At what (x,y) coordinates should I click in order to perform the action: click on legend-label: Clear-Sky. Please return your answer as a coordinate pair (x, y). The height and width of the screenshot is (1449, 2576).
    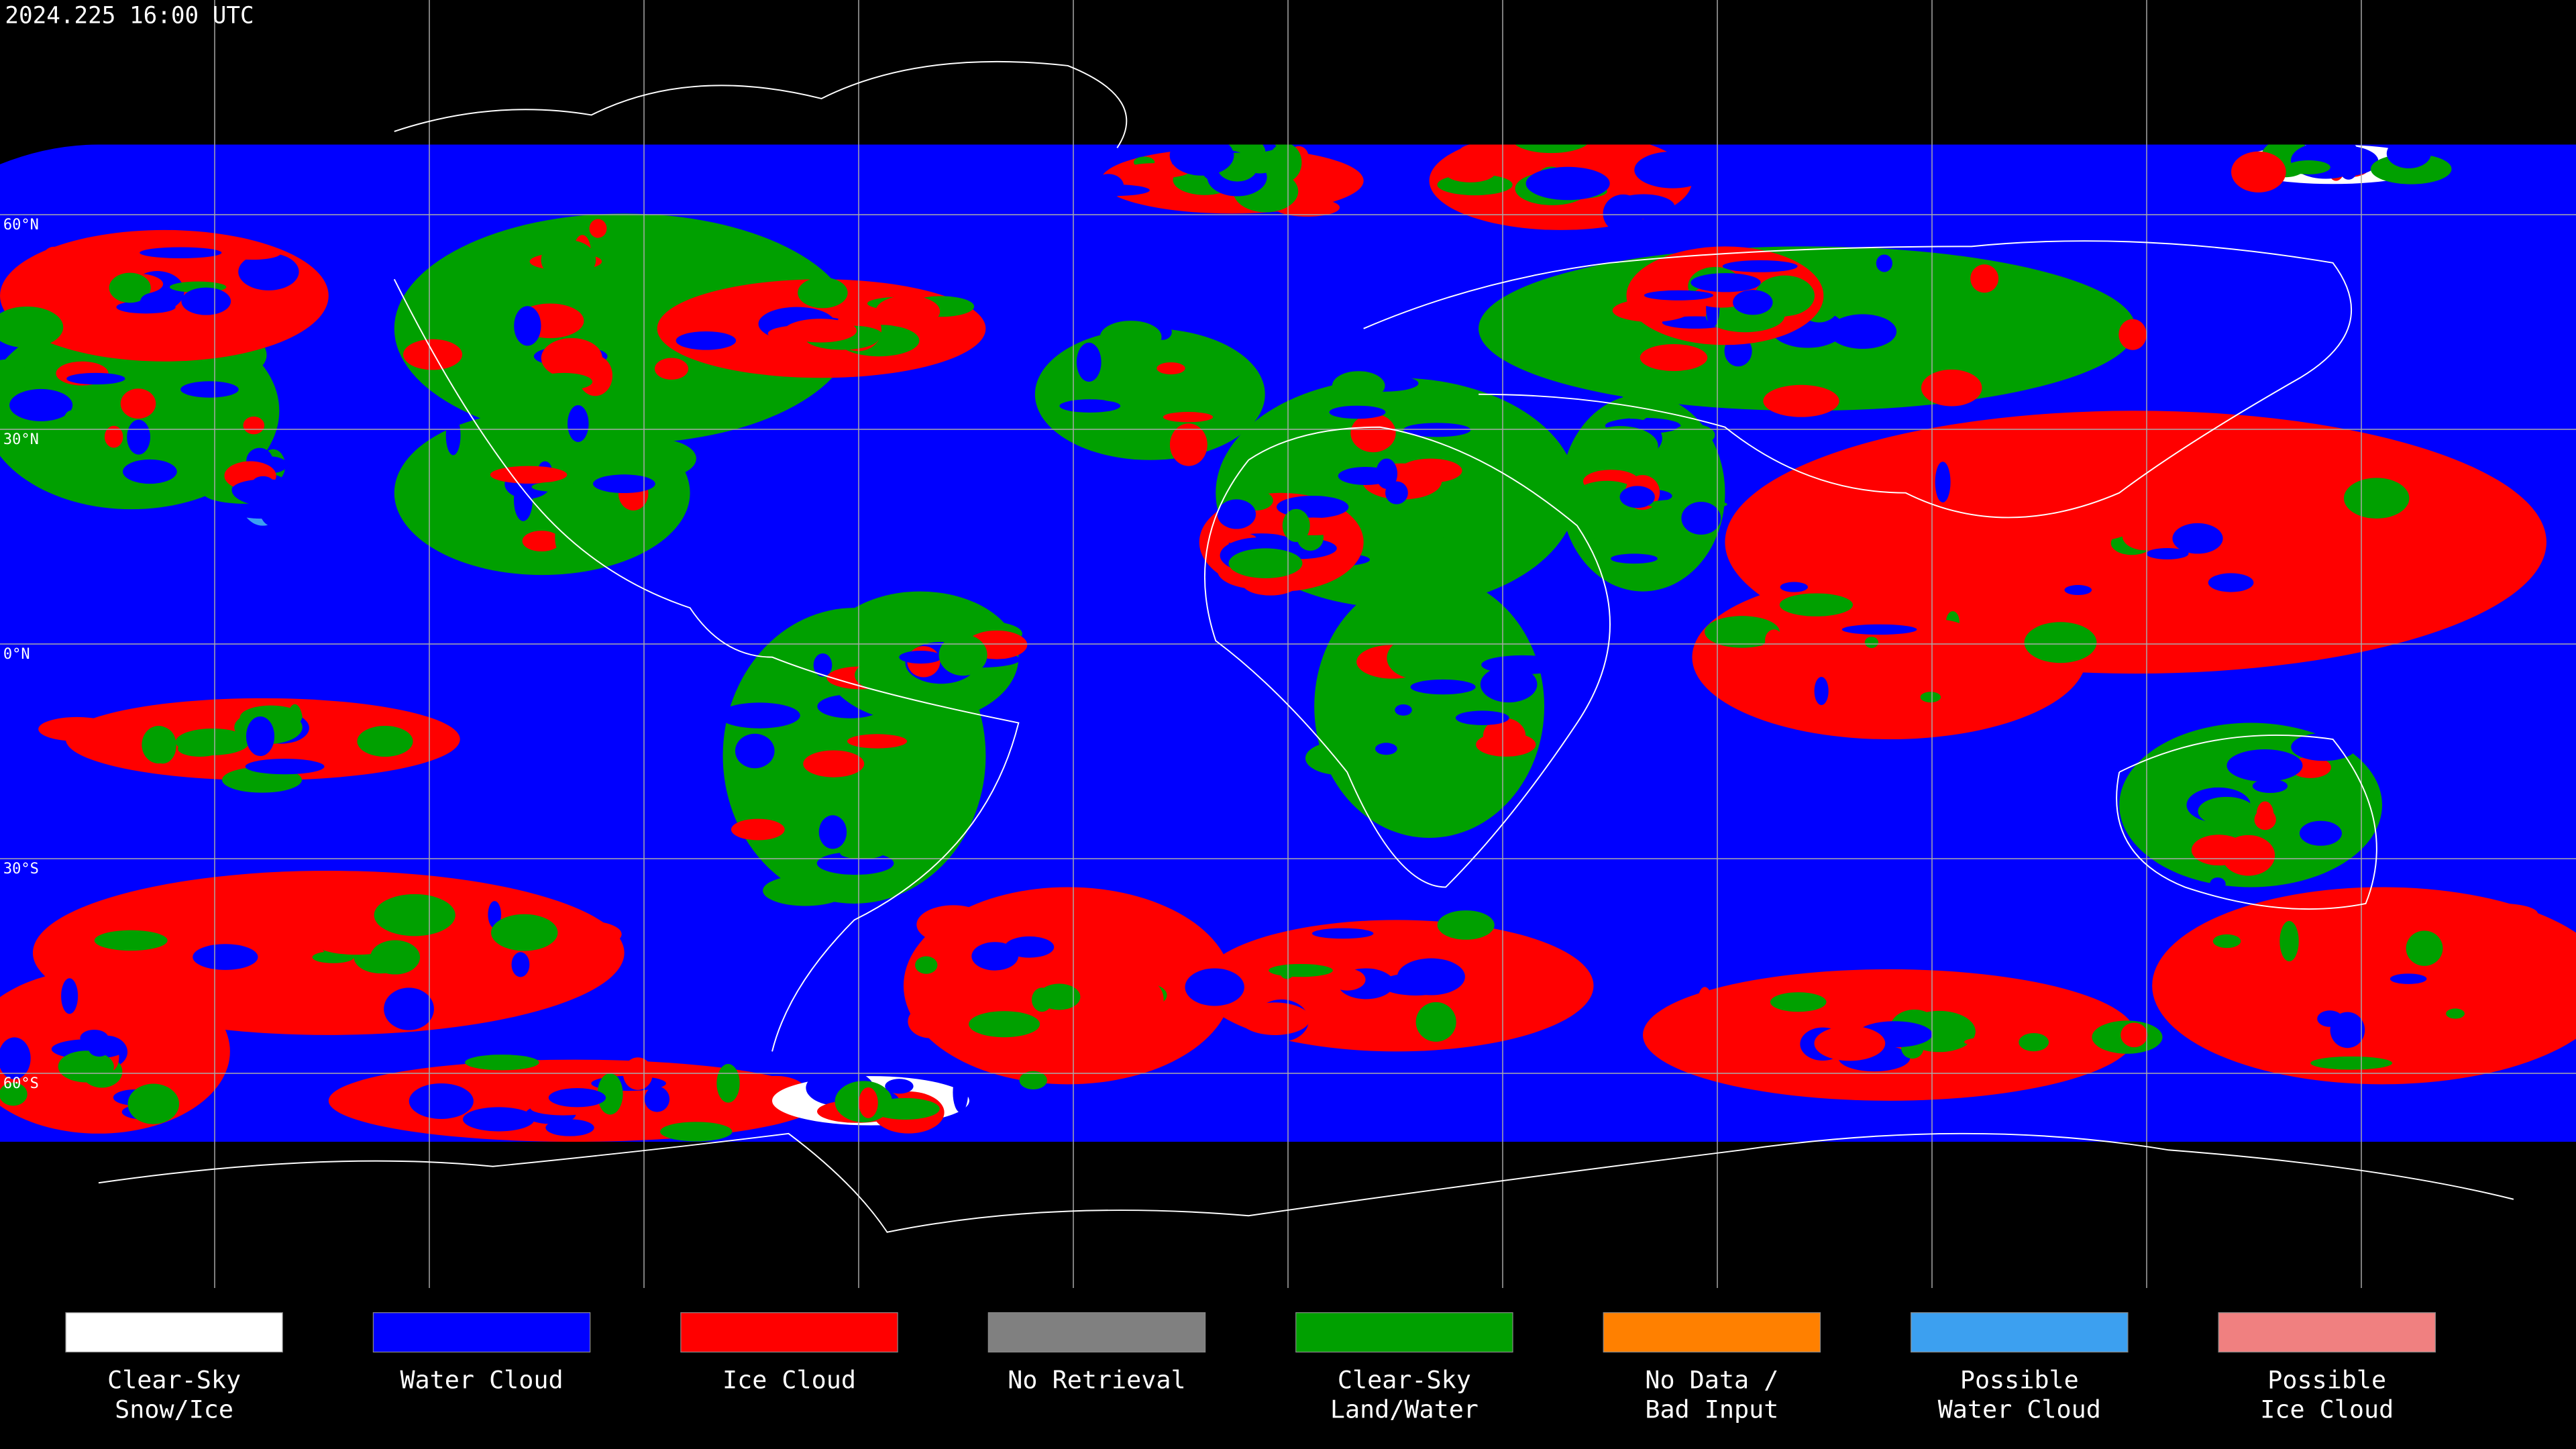
    Looking at the image, I should click on (174, 1379).